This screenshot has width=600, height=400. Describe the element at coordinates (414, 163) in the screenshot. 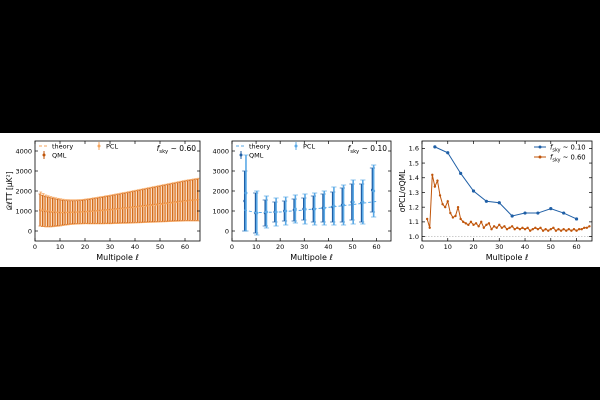

I see `y-tick-label: 1.5` at that location.